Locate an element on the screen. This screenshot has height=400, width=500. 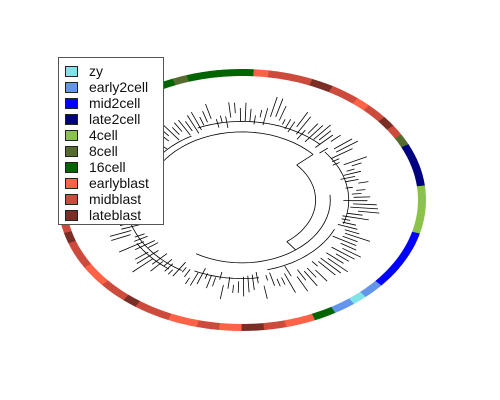
legend-label: late2cell is located at coordinates (115, 119).